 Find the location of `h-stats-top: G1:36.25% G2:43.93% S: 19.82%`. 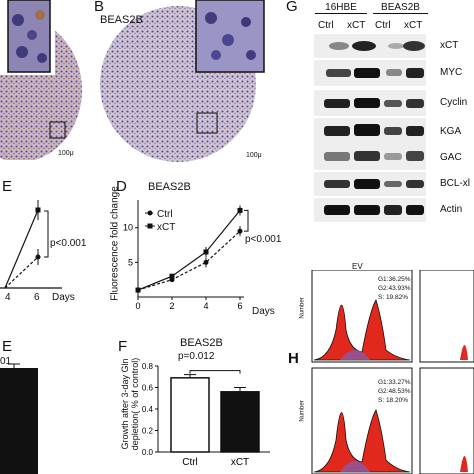

h-stats-top: G1:36.25% G2:43.93% S: 19.82% is located at coordinates (394, 288).